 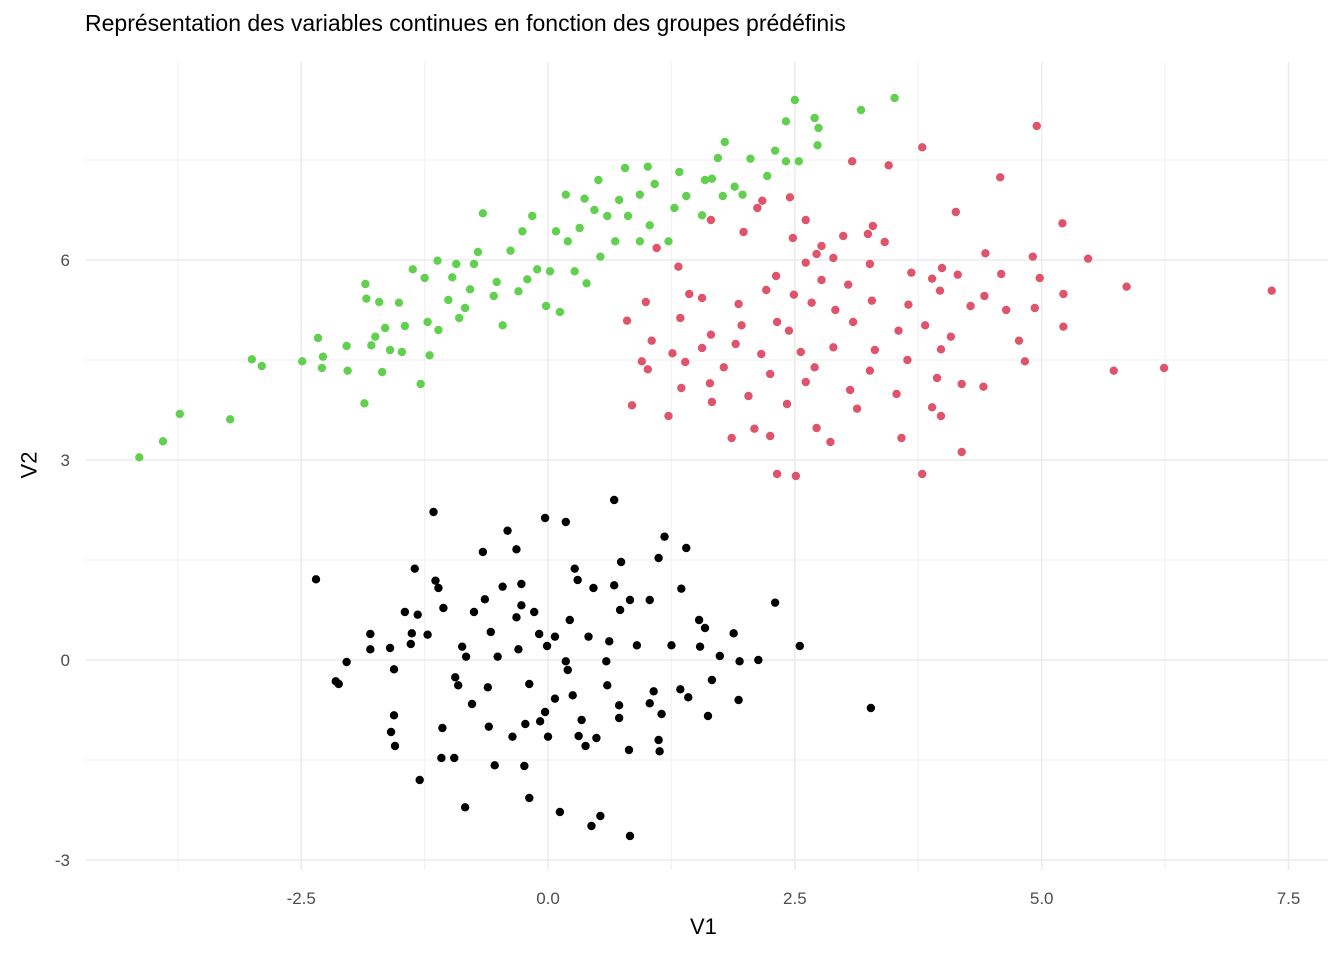 I want to click on x-tick-label: 2.5, so click(x=795, y=898).